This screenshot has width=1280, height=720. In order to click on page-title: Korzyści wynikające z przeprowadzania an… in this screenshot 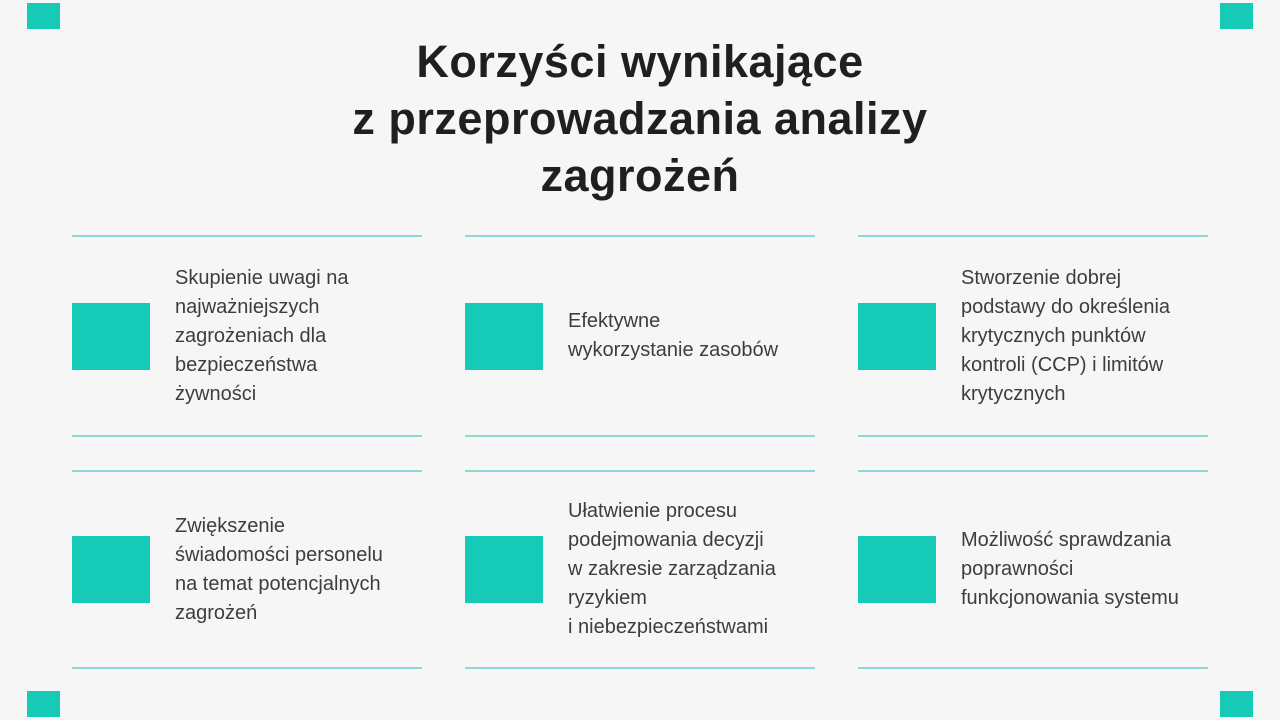, I will do `click(640, 118)`.